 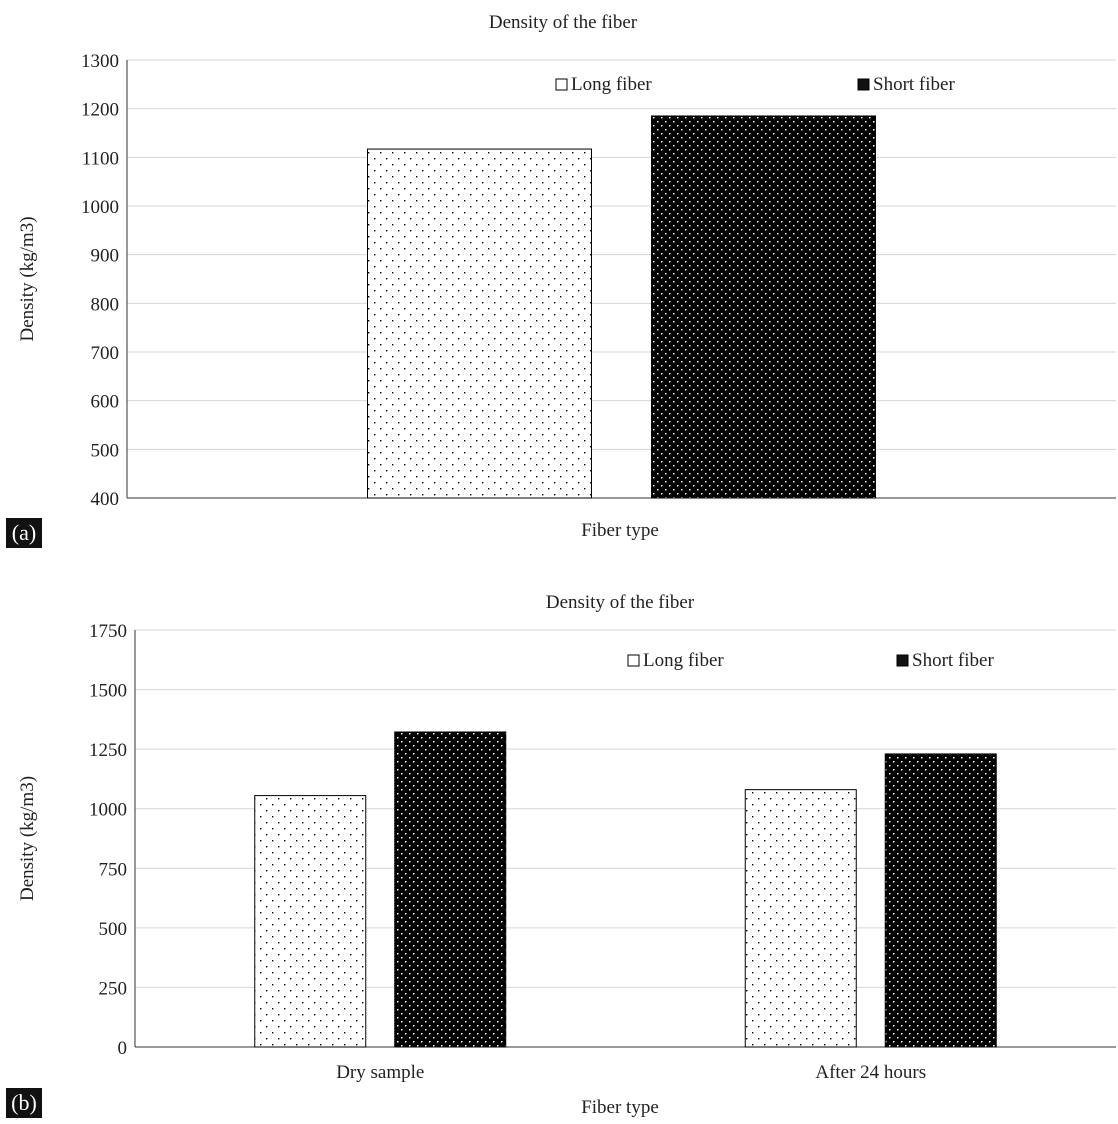 I want to click on y-tick-label: 250, so click(x=113, y=988).